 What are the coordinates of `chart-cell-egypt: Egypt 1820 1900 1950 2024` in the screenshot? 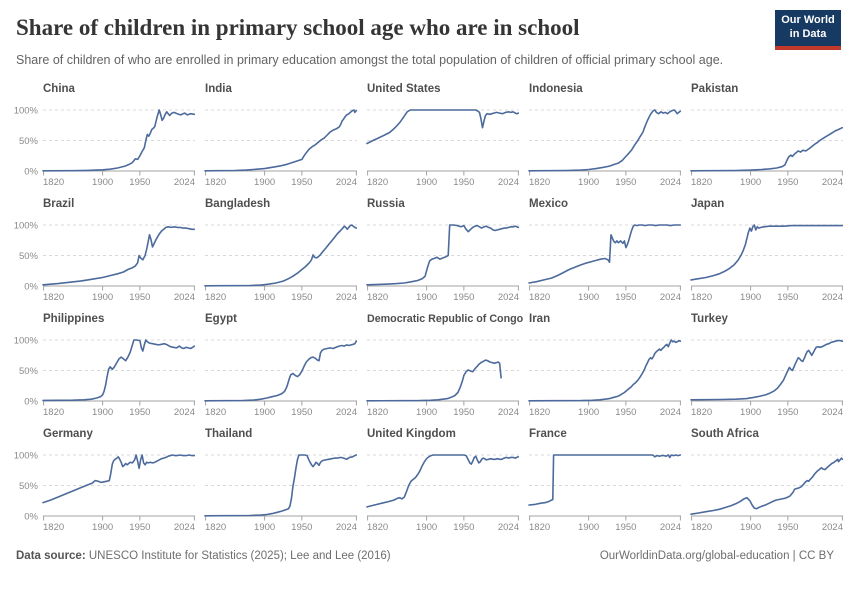 It's located at (281, 369).